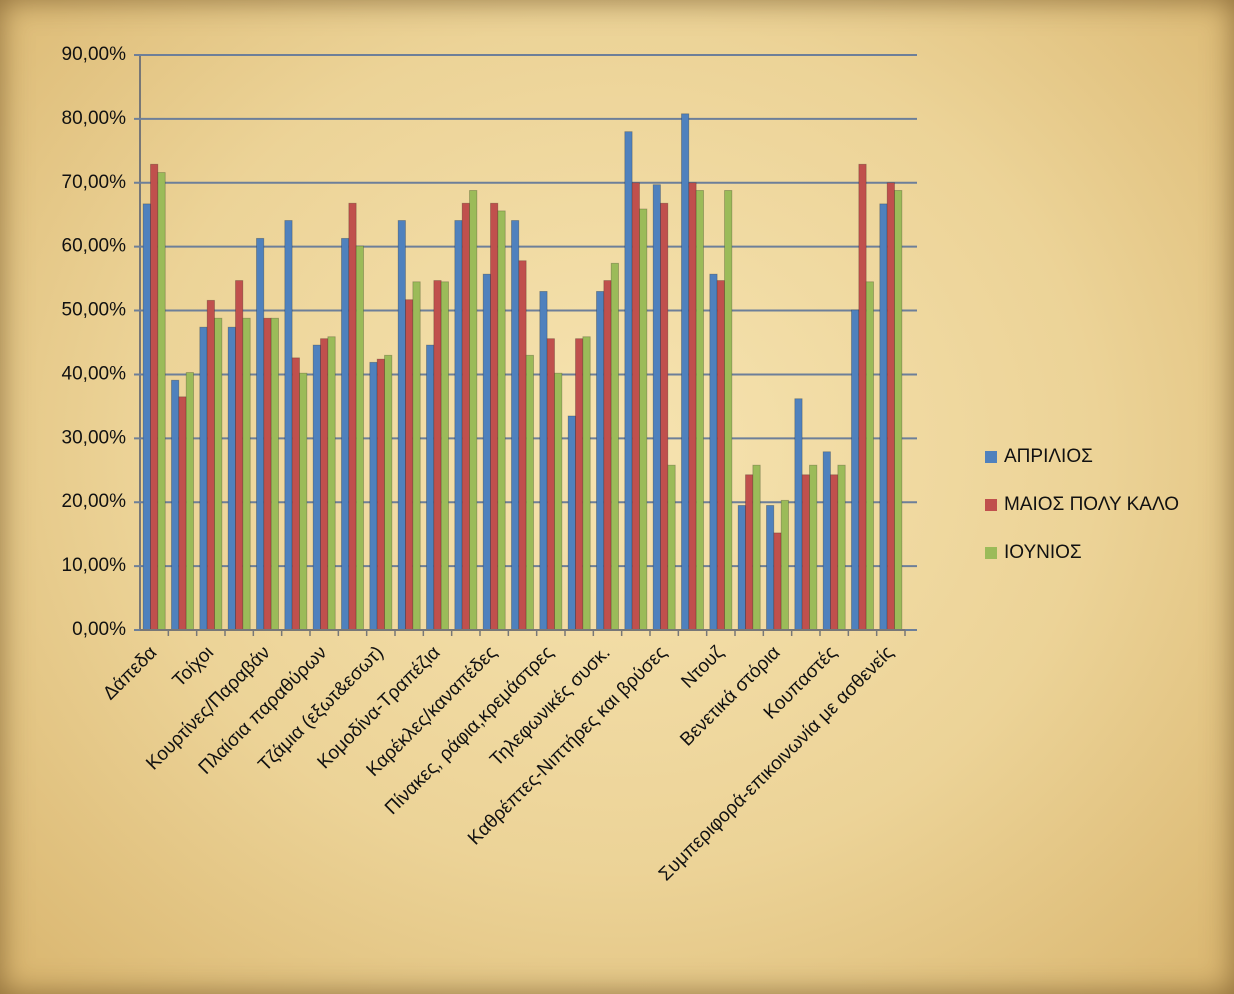  What do you see at coordinates (193, 666) in the screenshot?
I see `x-tick-label: Τοίχοι` at bounding box center [193, 666].